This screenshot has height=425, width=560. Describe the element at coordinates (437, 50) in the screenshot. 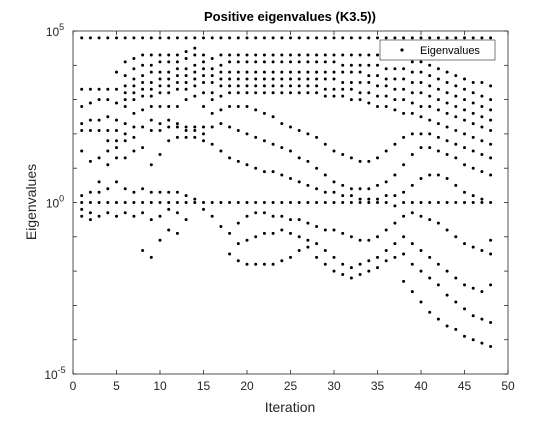

I see `legend: Eigenvalues` at that location.